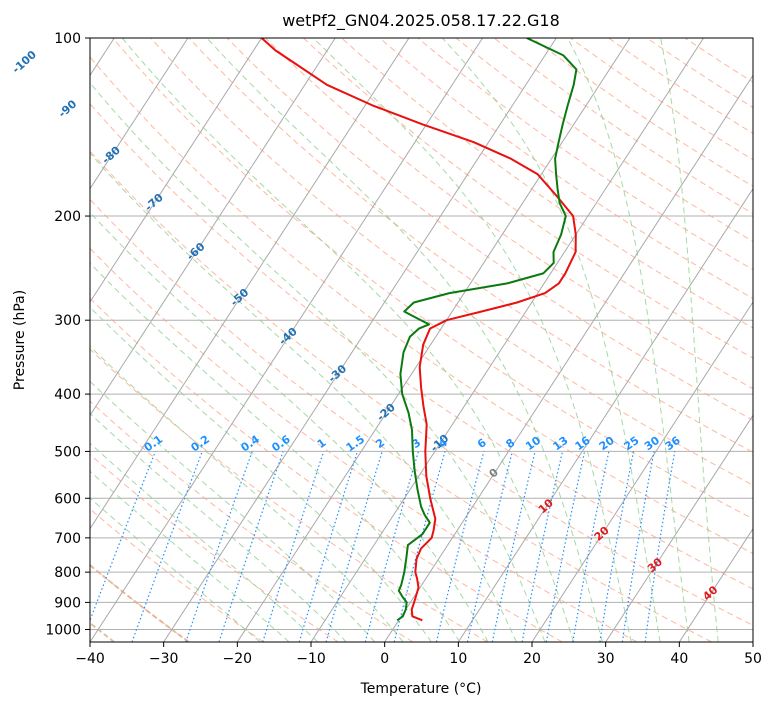 This screenshot has width=775, height=712. Describe the element at coordinates (384, 659) in the screenshot. I see `x-tick-label: 0` at that location.